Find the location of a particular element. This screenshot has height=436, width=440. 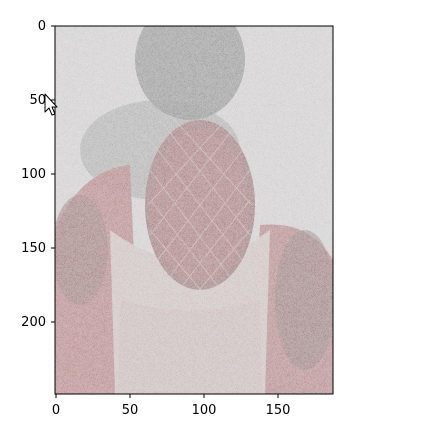

y-tick-label-100: 100 is located at coordinates (33, 174).